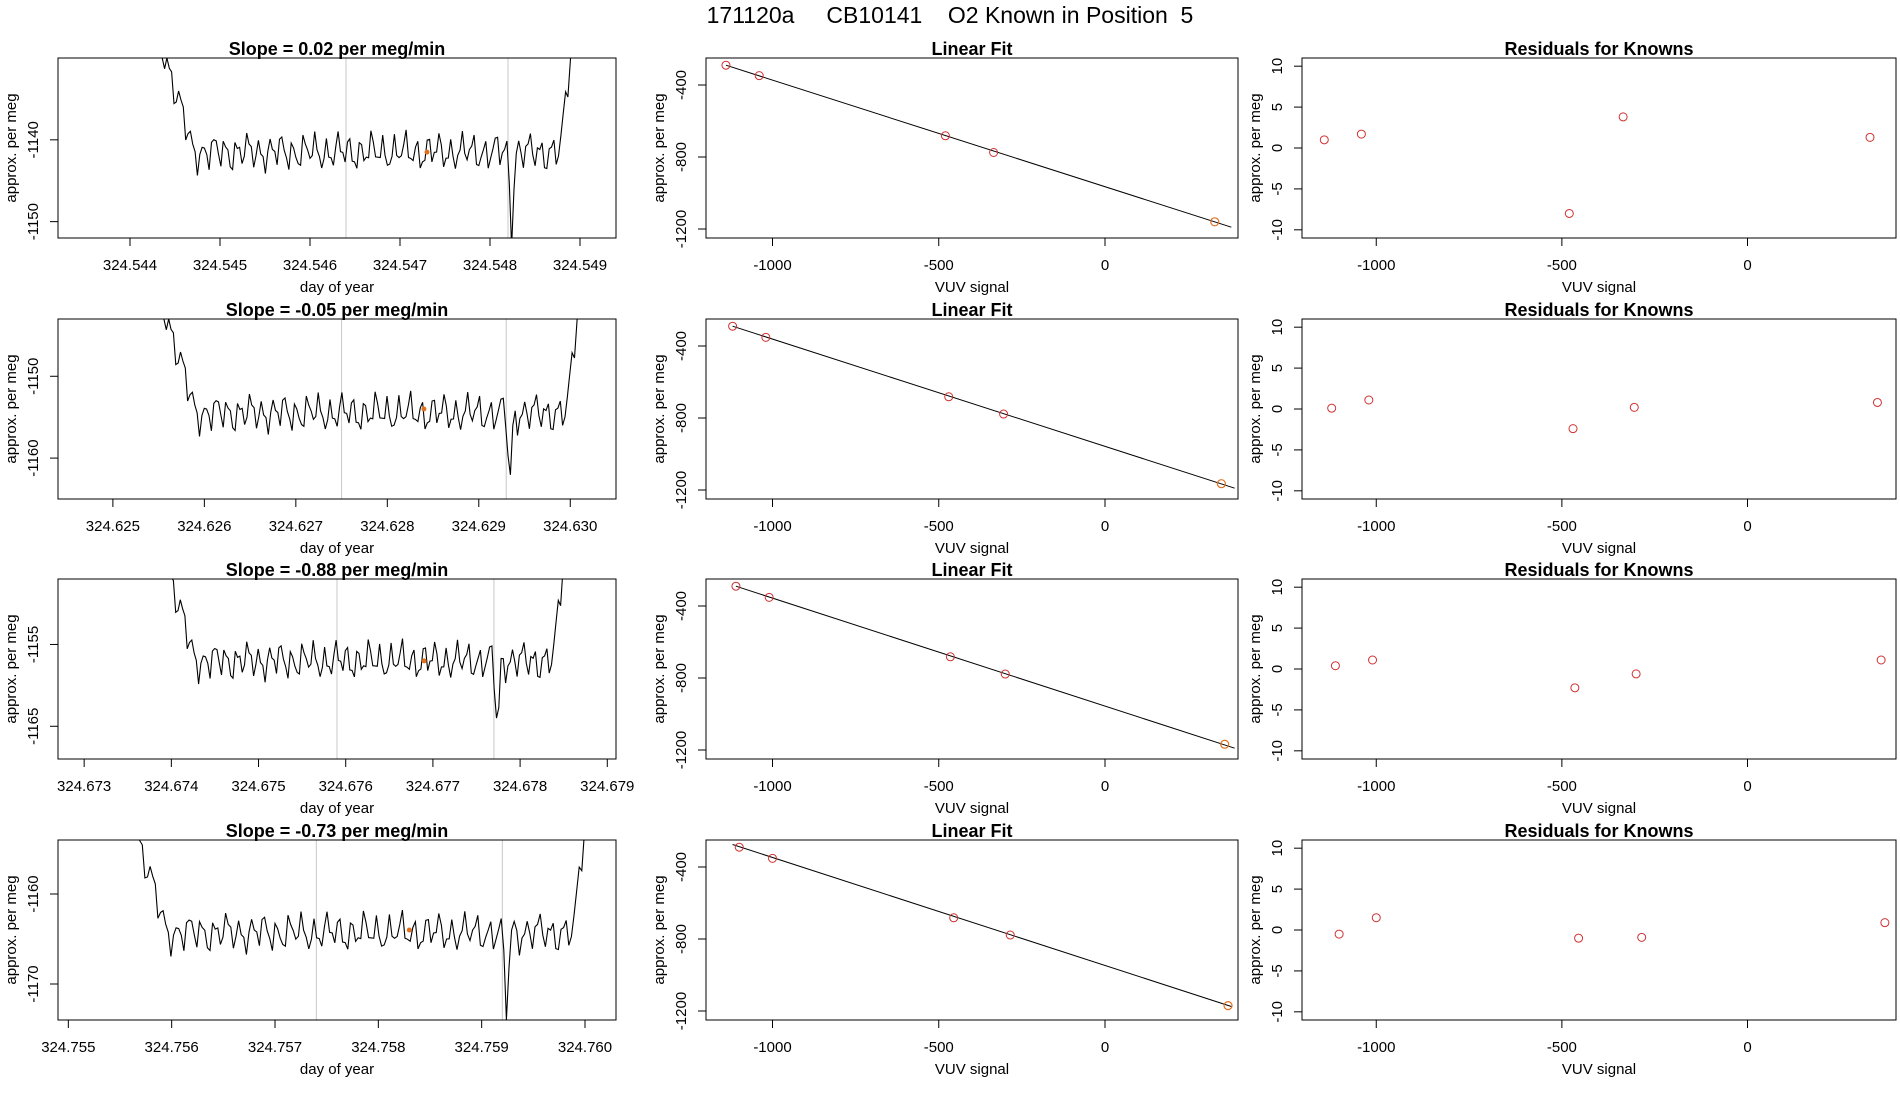 This screenshot has width=1900, height=1100. I want to click on panel-title: Slope = 0.02 per meg/min, so click(337, 49).